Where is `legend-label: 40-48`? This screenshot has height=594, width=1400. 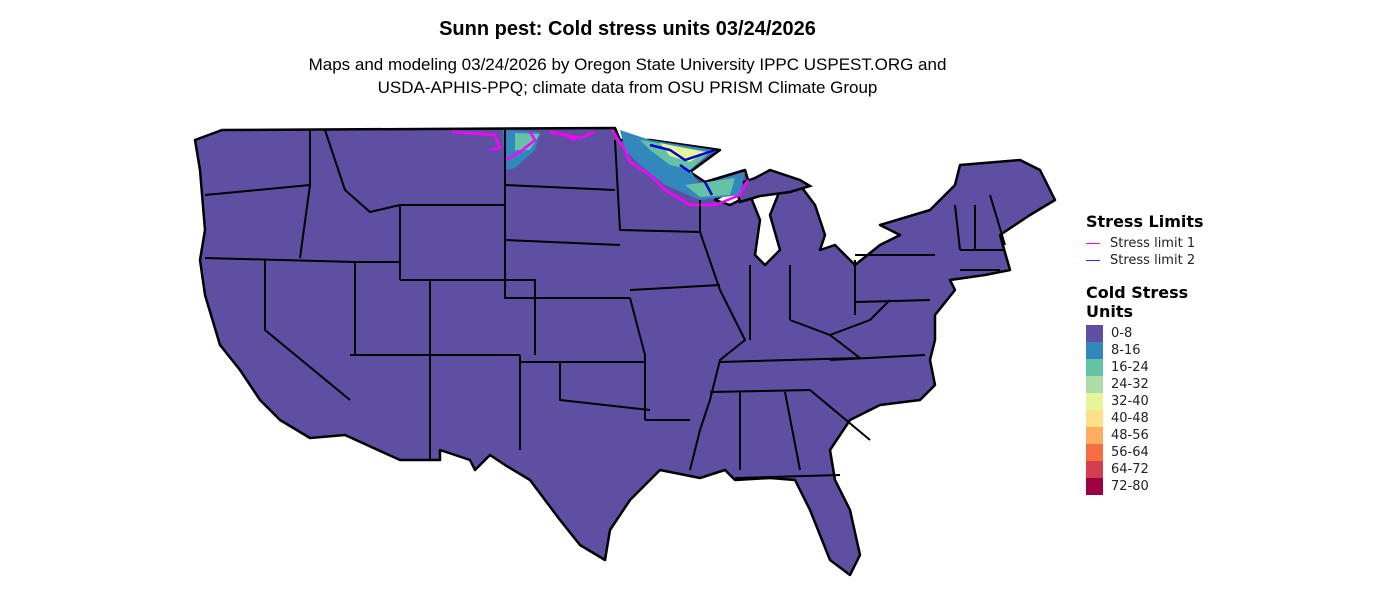
legend-label: 40-48 is located at coordinates (1130, 418).